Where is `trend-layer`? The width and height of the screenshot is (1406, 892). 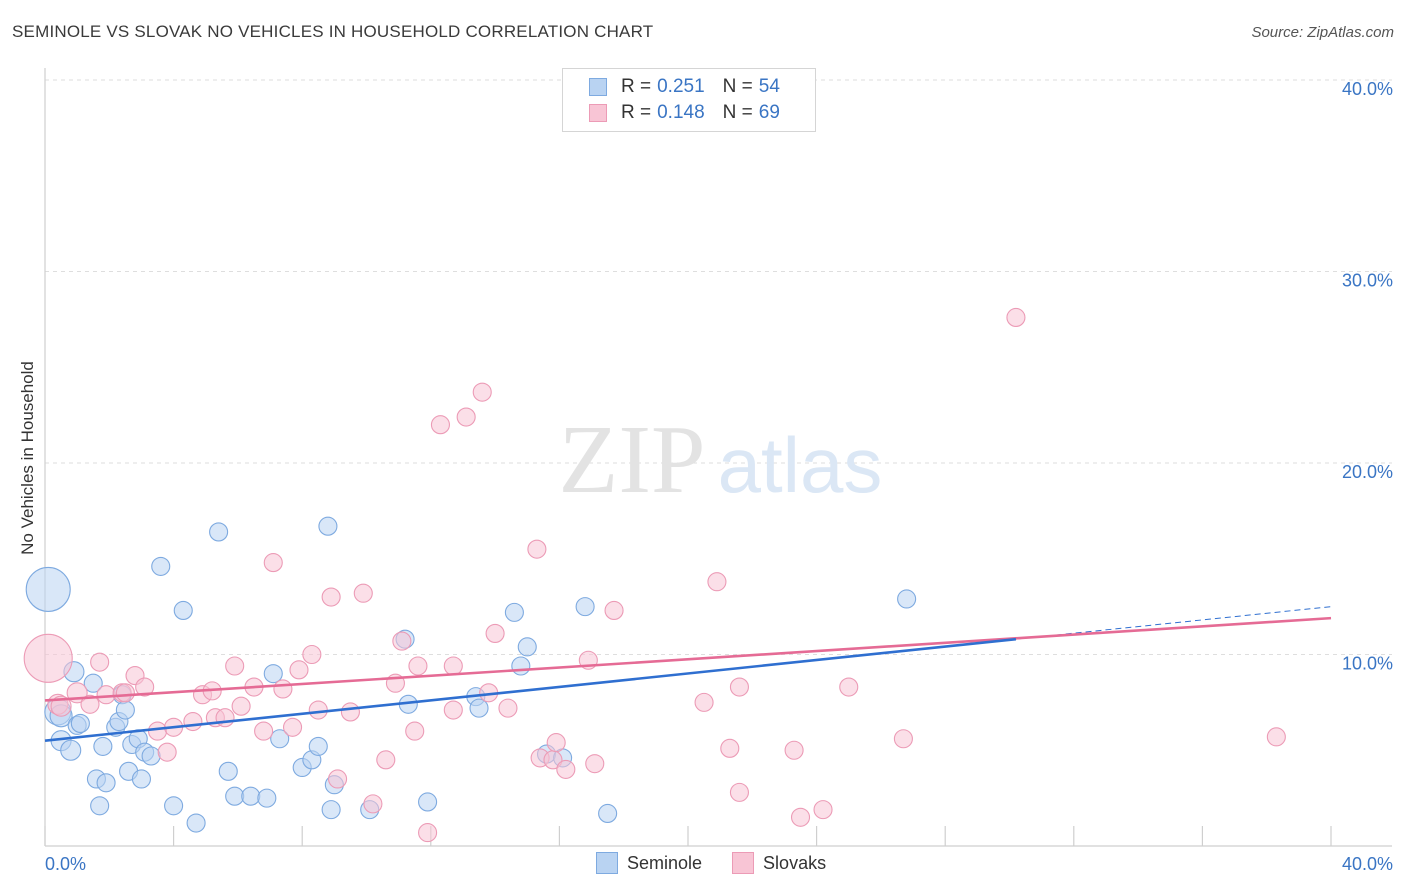
trend-layer is located at coordinates (688, 674).